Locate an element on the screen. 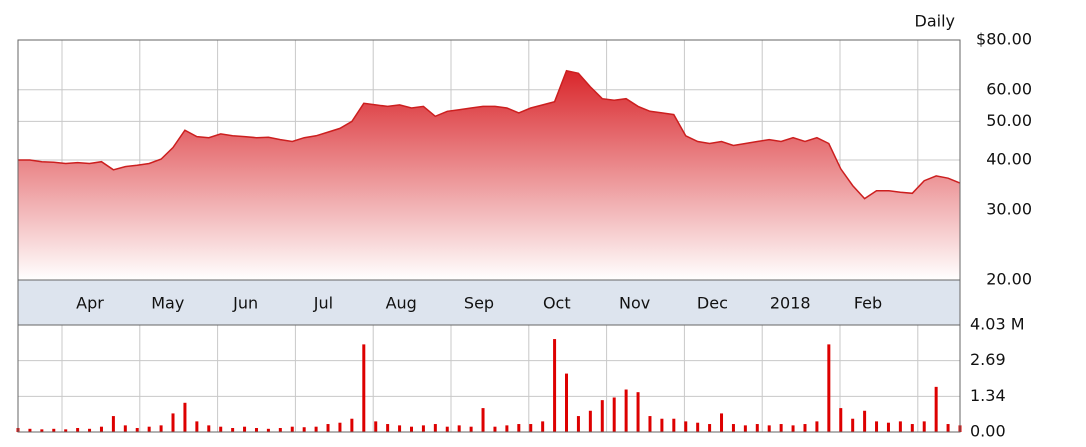 Image resolution: width=1086 pixels, height=447 pixels. month-label: 2018 is located at coordinates (790, 303).